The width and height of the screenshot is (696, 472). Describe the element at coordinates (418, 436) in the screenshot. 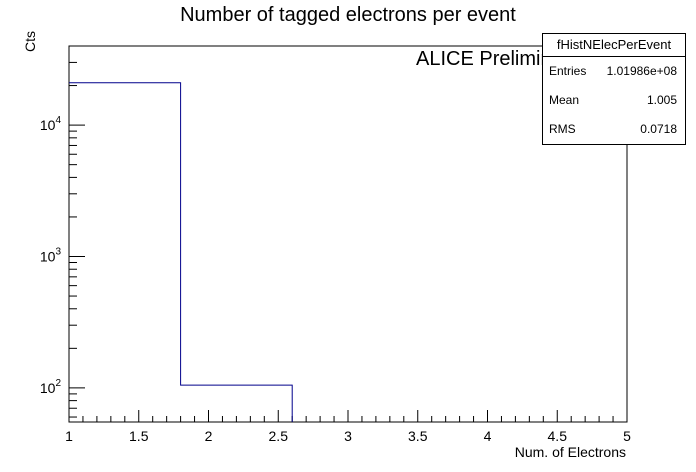

I see `x-tick-label: 3.5` at that location.